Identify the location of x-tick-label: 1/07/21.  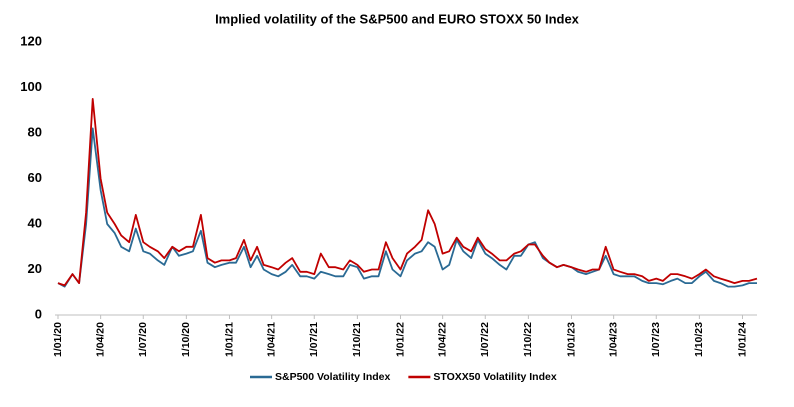
(314, 339).